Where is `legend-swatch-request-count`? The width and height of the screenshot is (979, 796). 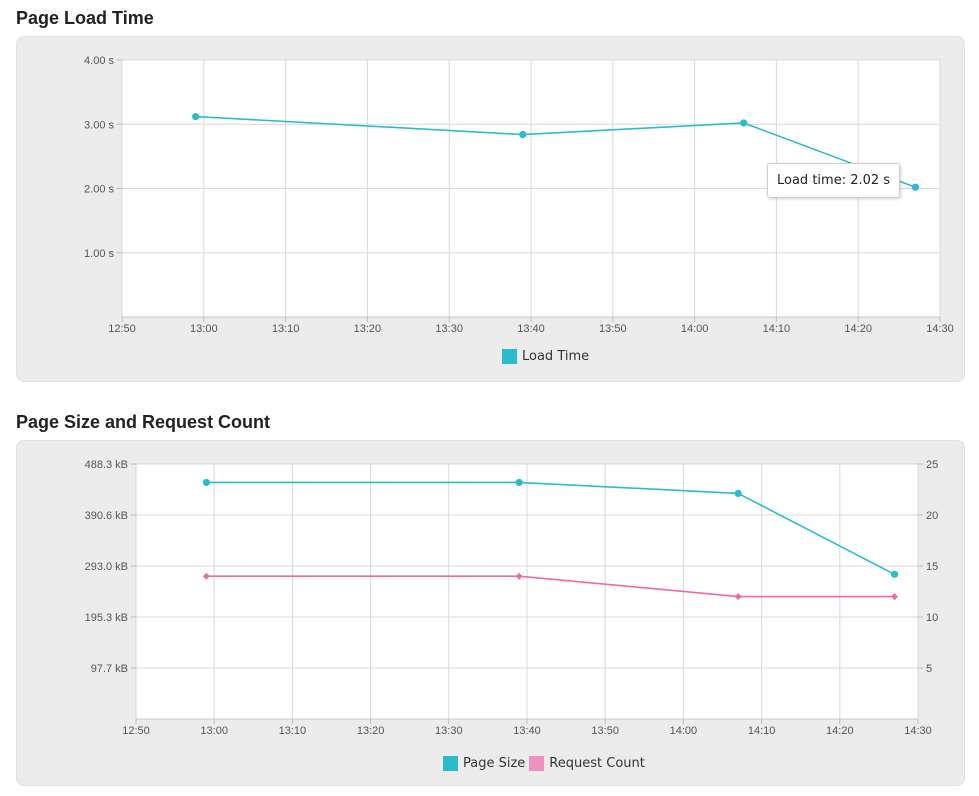 legend-swatch-request-count is located at coordinates (537, 763).